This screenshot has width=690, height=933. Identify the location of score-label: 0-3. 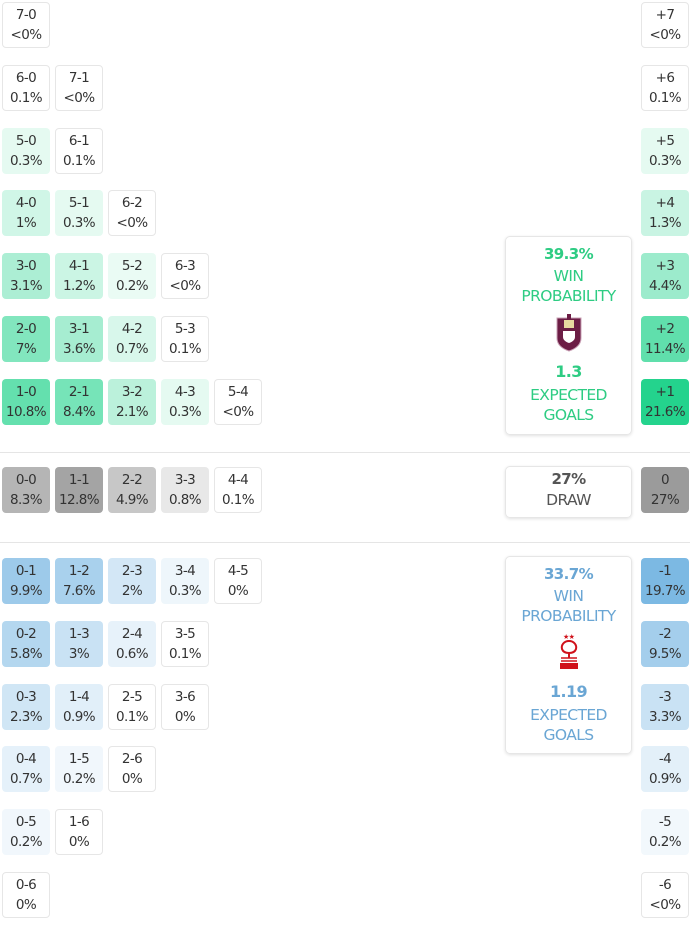
(26, 697).